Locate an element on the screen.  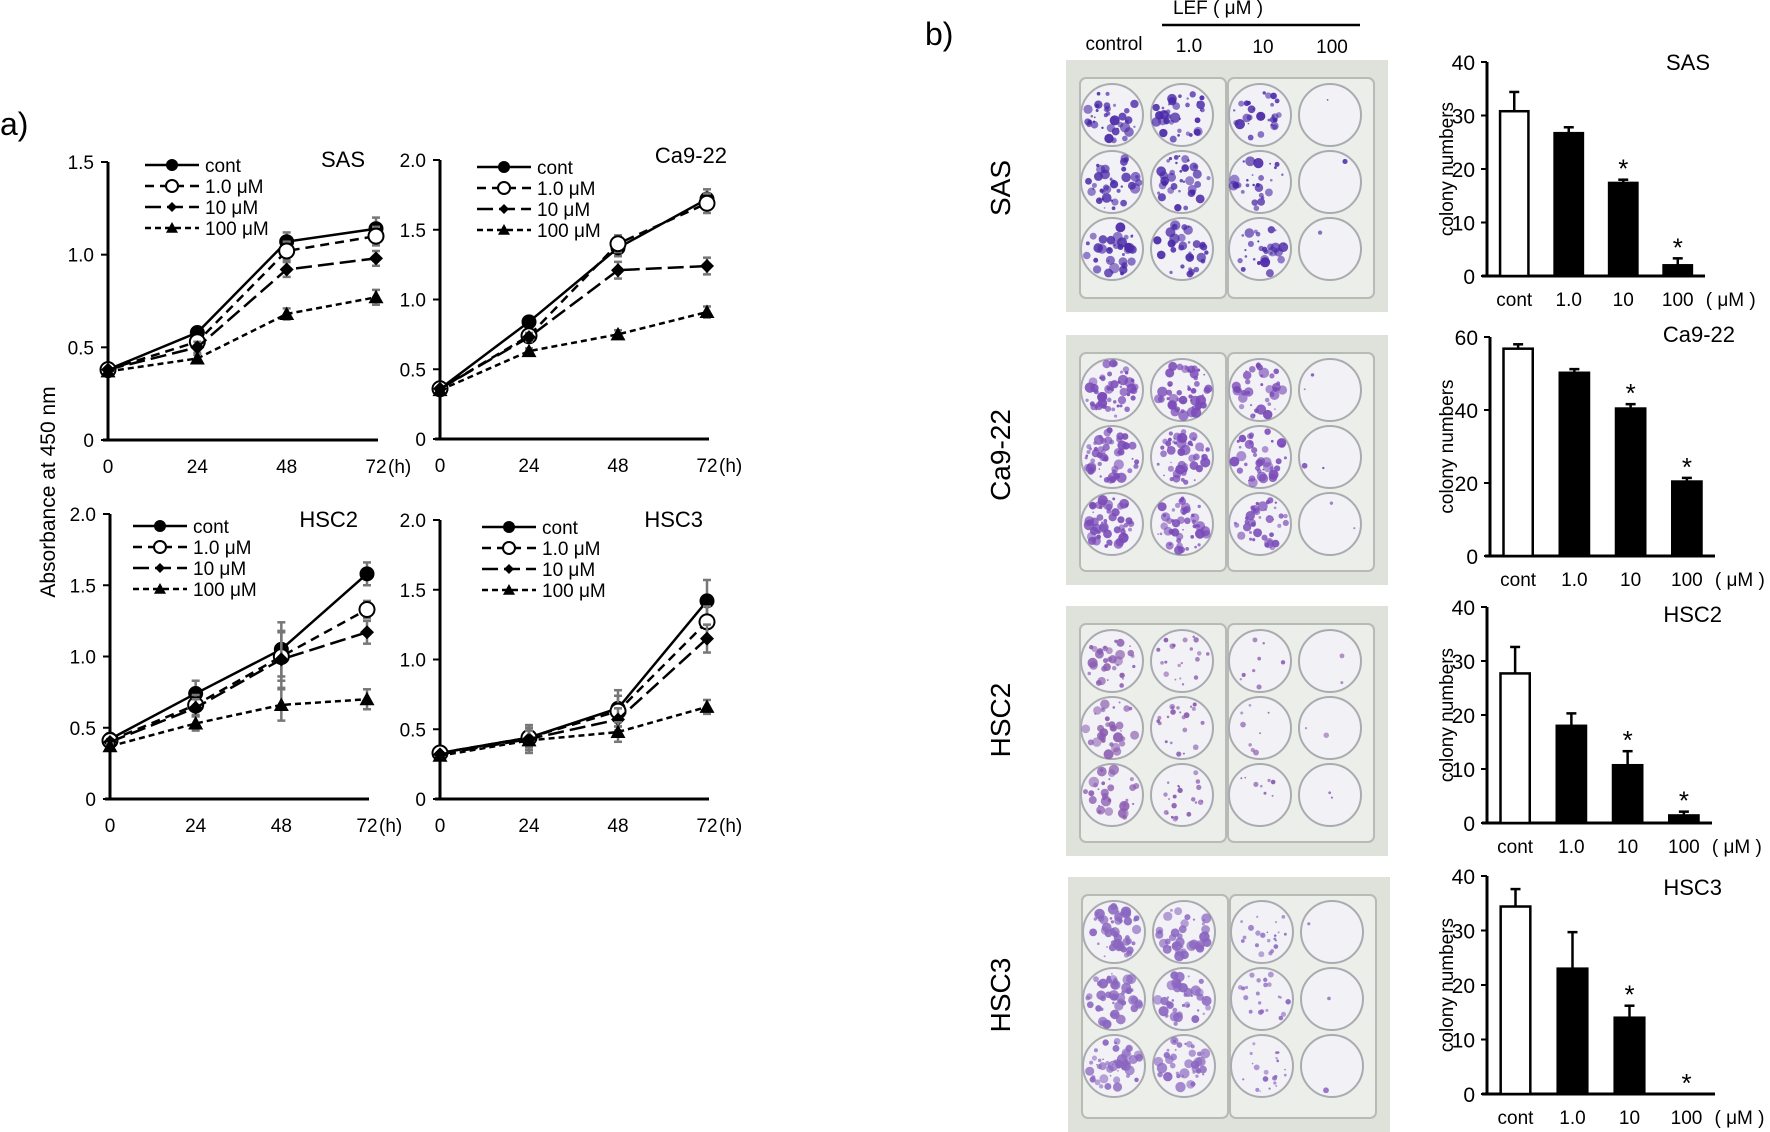
y-axis-label: colony numbers is located at coordinates (1447, 985).